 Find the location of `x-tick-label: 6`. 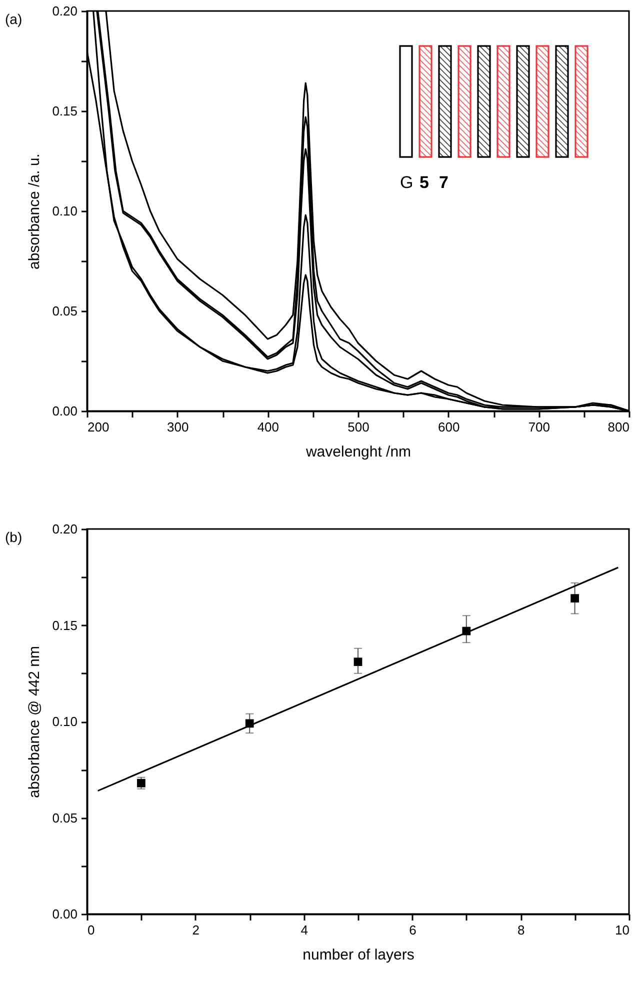

x-tick-label: 6 is located at coordinates (412, 930).